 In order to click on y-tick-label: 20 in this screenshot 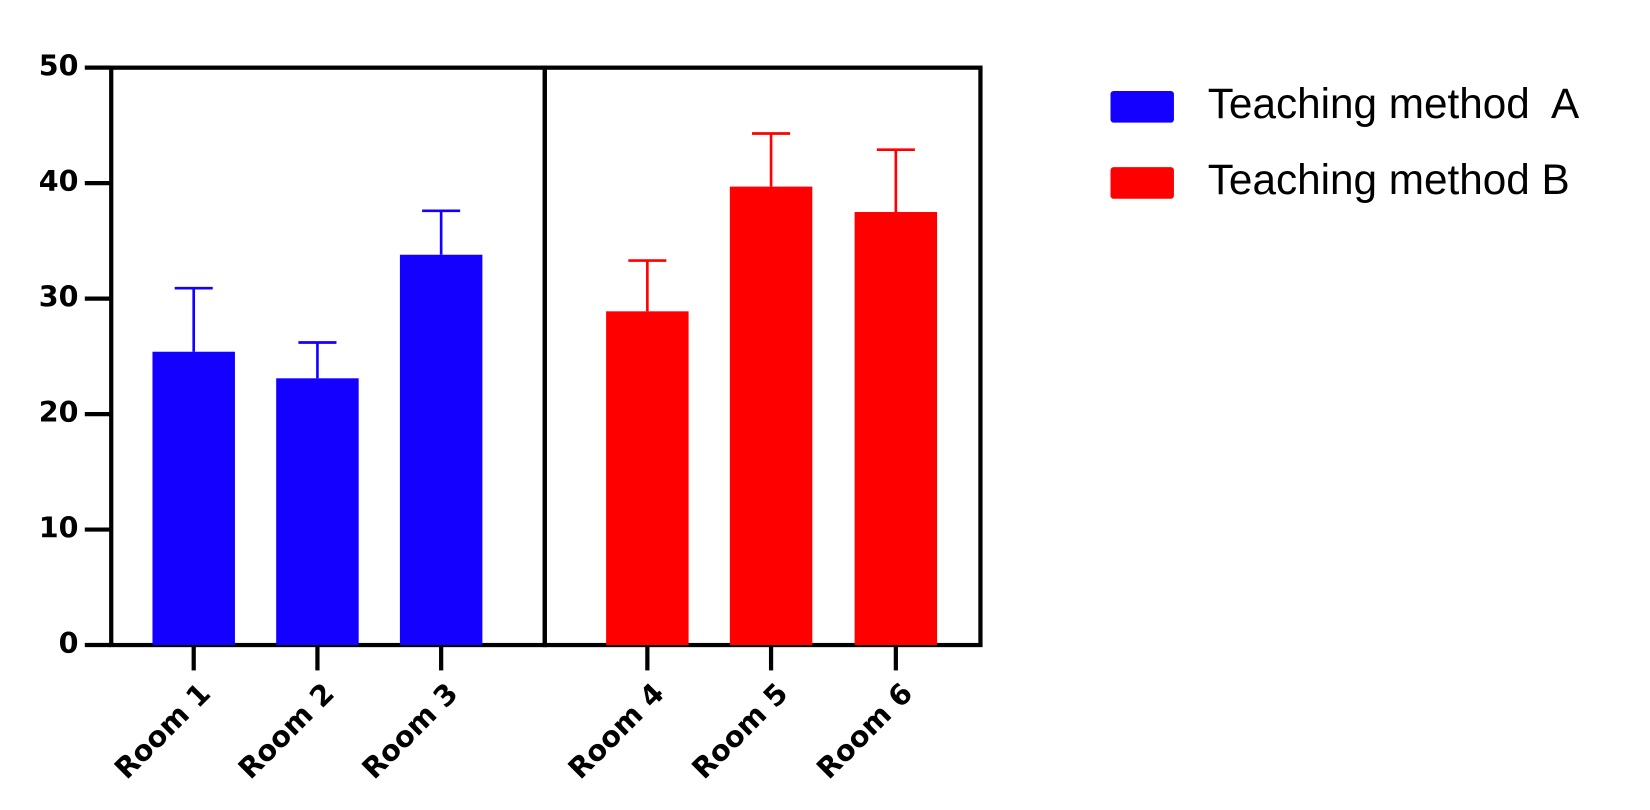, I will do `click(59, 412)`.